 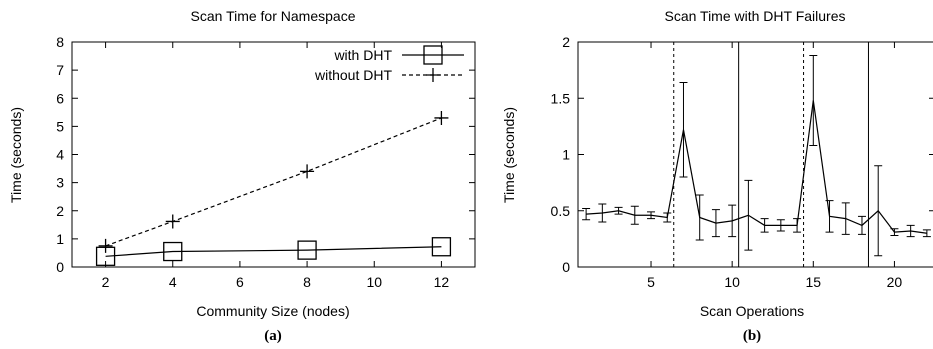 I want to click on chart-a-legend-1-marker, so click(x=433, y=75).